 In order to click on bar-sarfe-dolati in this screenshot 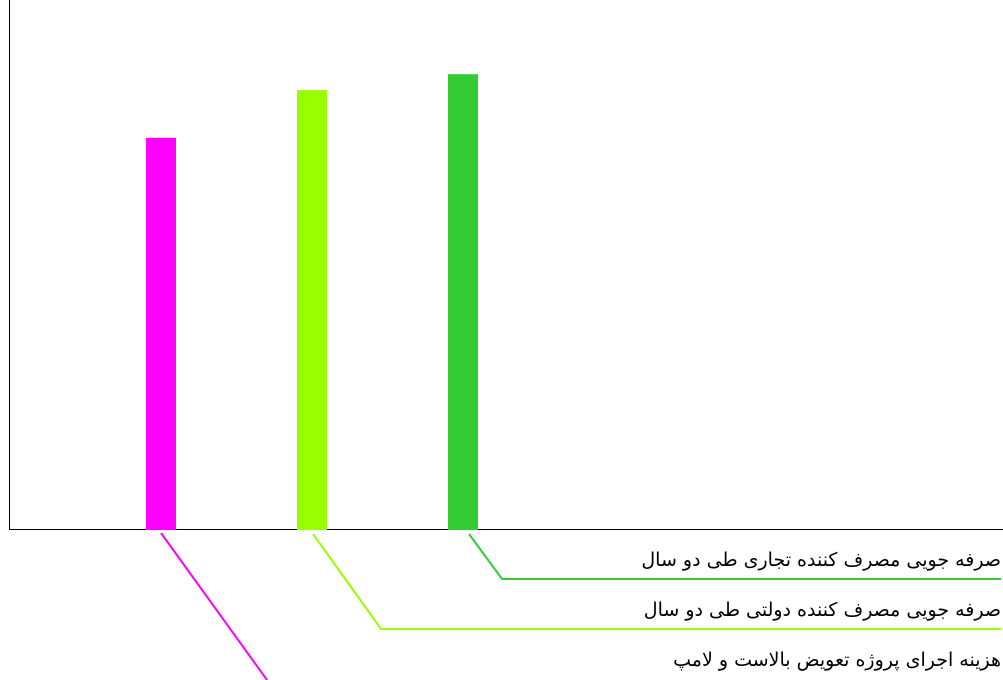, I will do `click(312, 310)`.